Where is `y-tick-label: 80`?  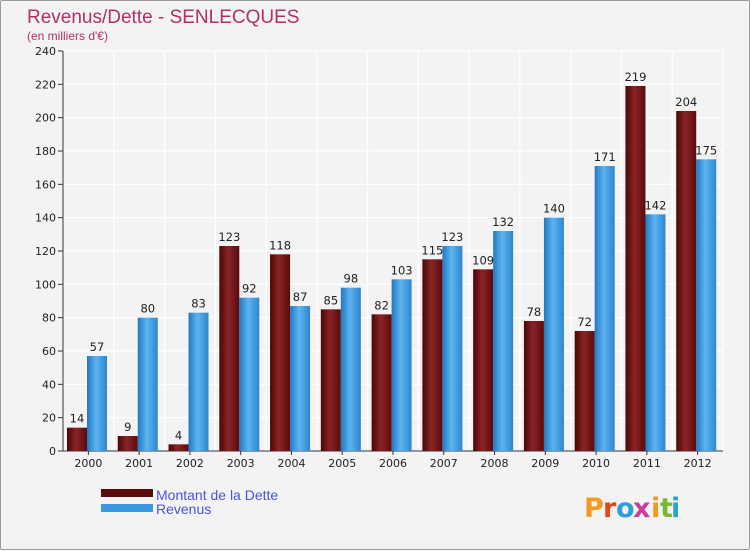 y-tick-label: 80 is located at coordinates (49, 318).